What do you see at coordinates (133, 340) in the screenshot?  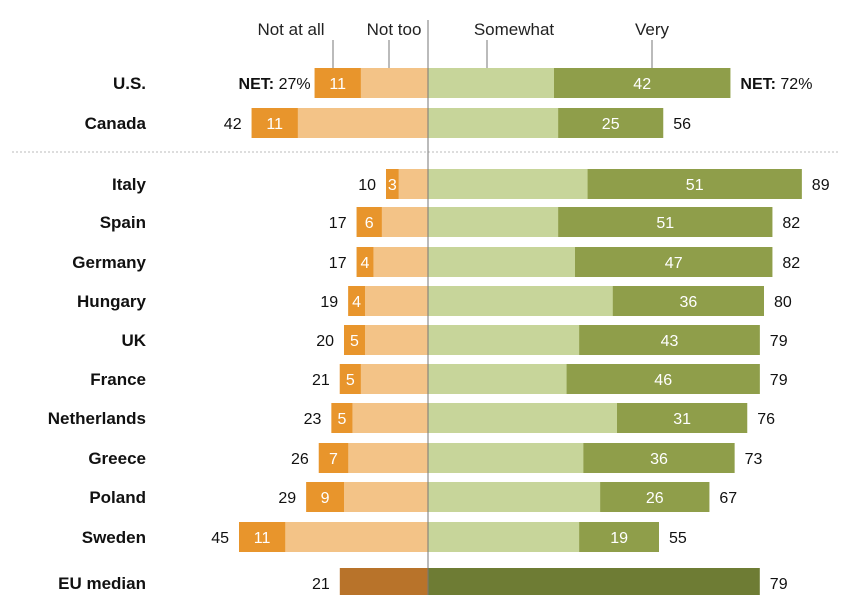 I see `country-label: UK` at bounding box center [133, 340].